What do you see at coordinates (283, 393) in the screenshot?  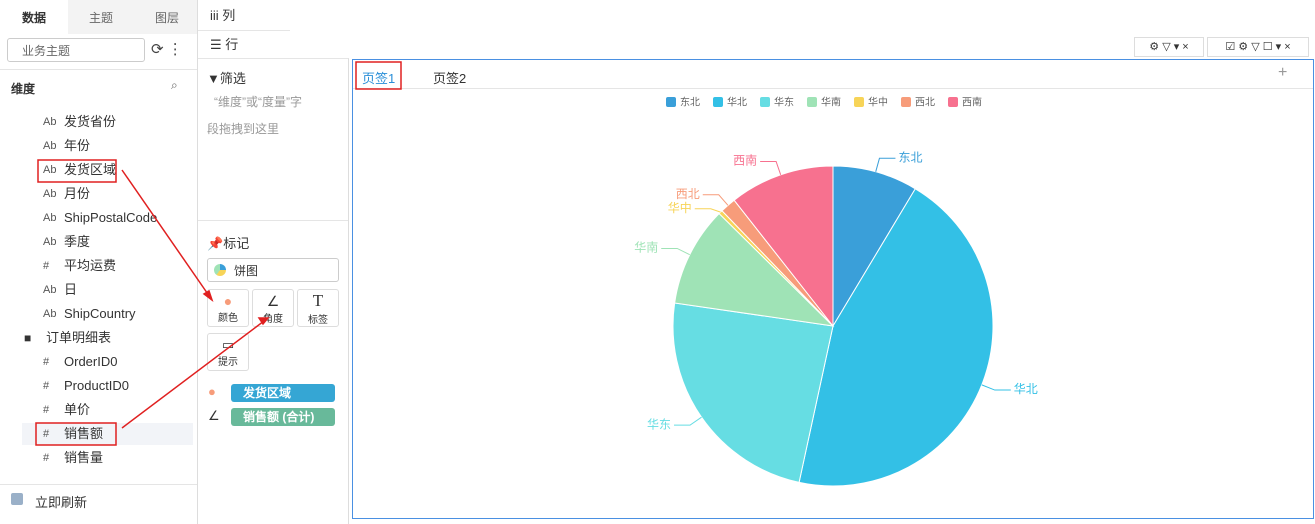 I see `color-field: 发货区域` at bounding box center [283, 393].